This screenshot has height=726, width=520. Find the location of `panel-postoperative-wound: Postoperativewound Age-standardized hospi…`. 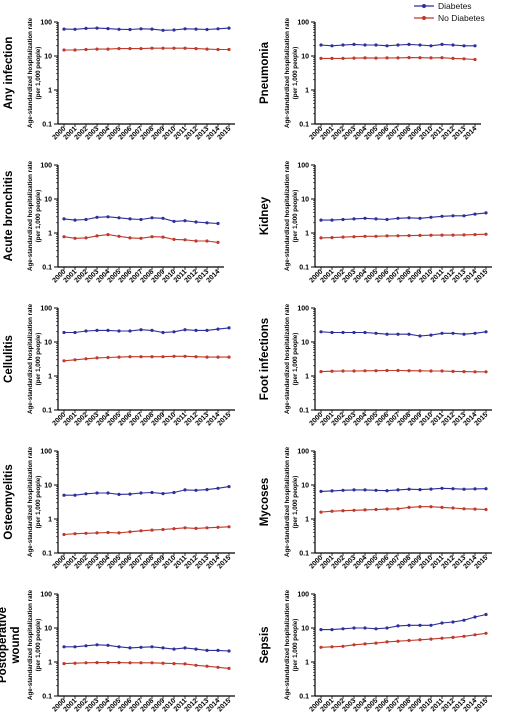

panel-postoperative-wound: Postoperativewound Age-standardized hospi… is located at coordinates (117, 651).